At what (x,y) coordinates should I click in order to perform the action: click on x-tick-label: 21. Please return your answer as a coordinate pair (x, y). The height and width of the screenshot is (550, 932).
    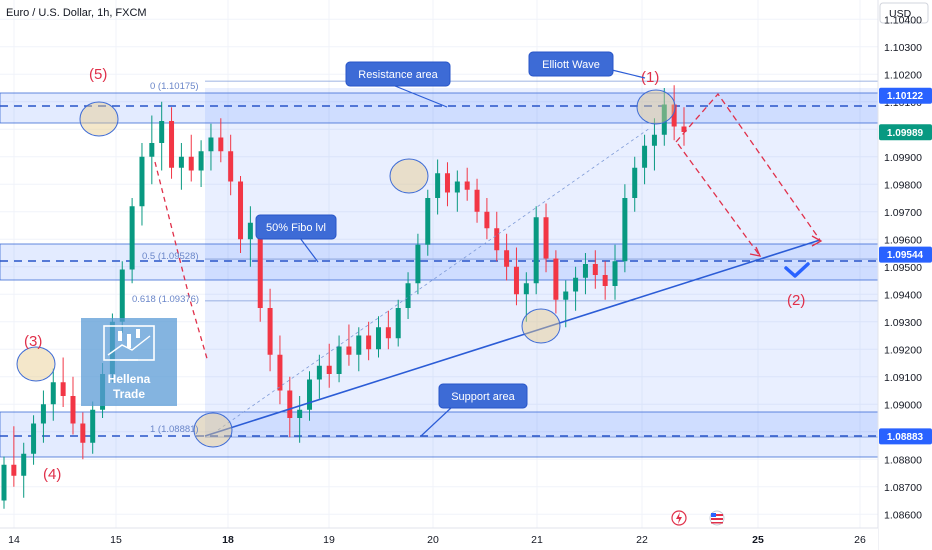
    Looking at the image, I should click on (537, 540).